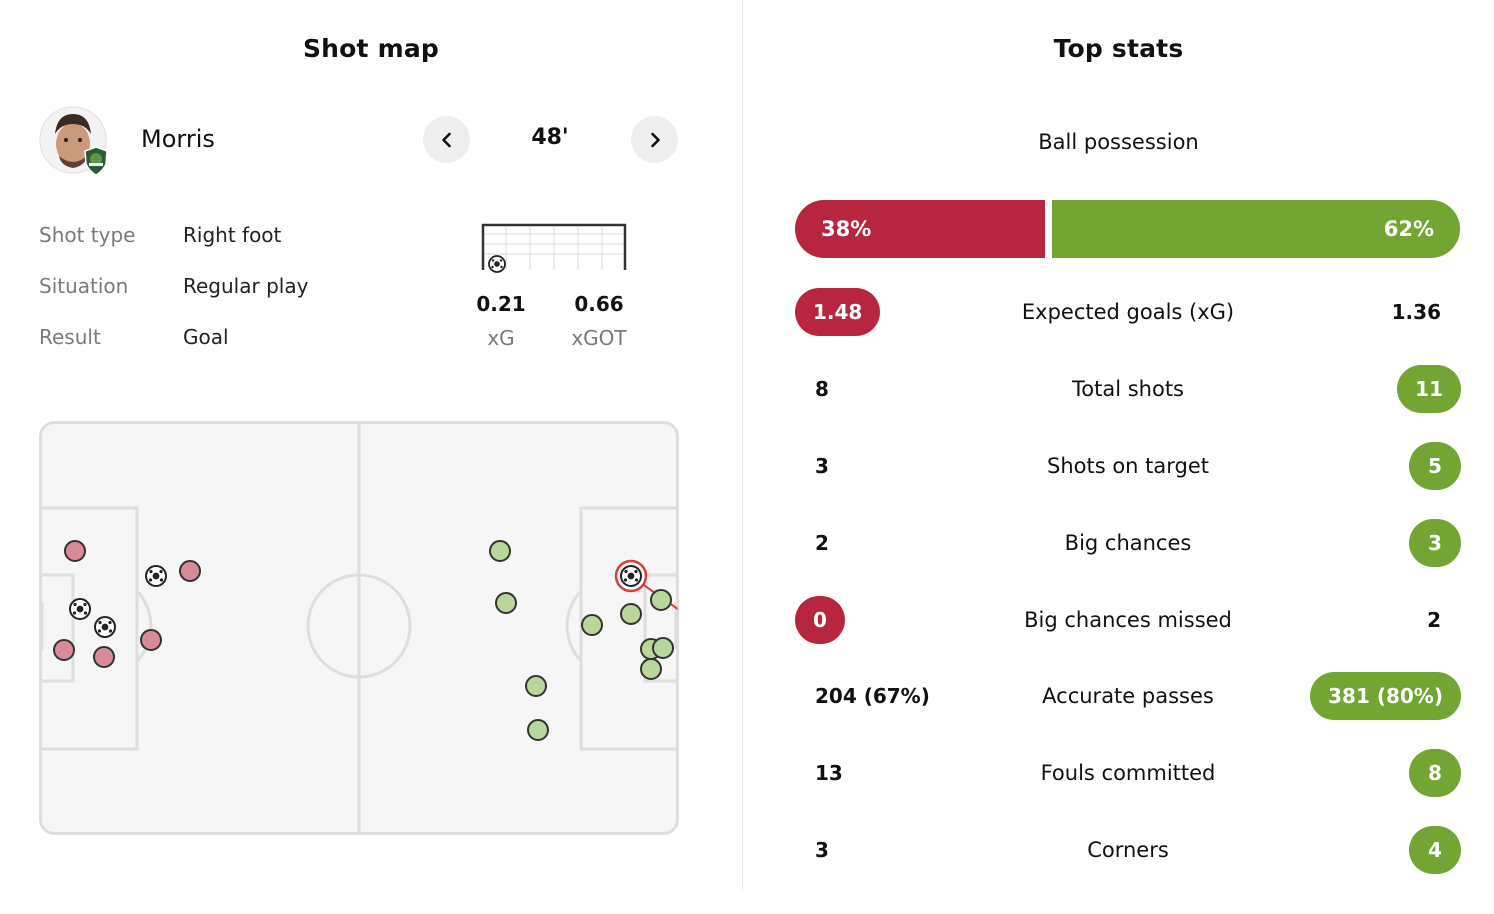  I want to click on stat-away-value: 5, so click(1435, 466).